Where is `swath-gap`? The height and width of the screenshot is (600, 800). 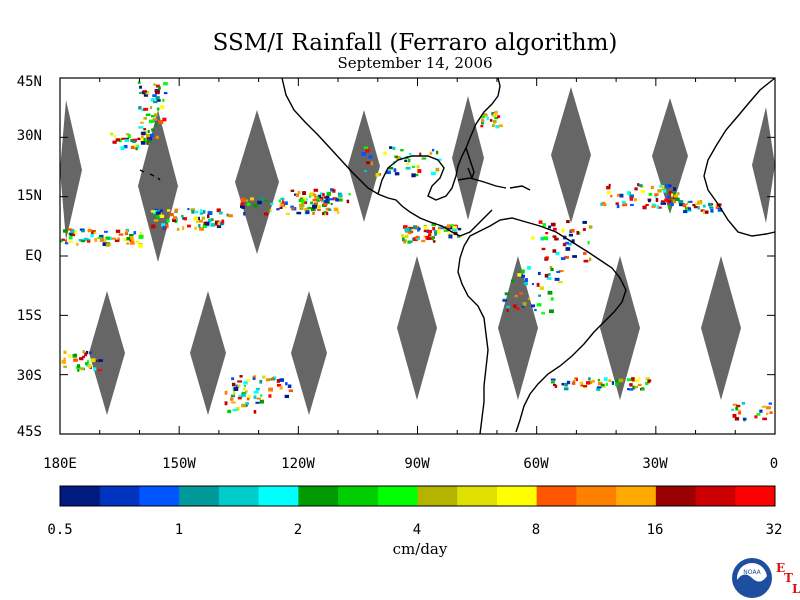 swath-gap is located at coordinates (417, 328).